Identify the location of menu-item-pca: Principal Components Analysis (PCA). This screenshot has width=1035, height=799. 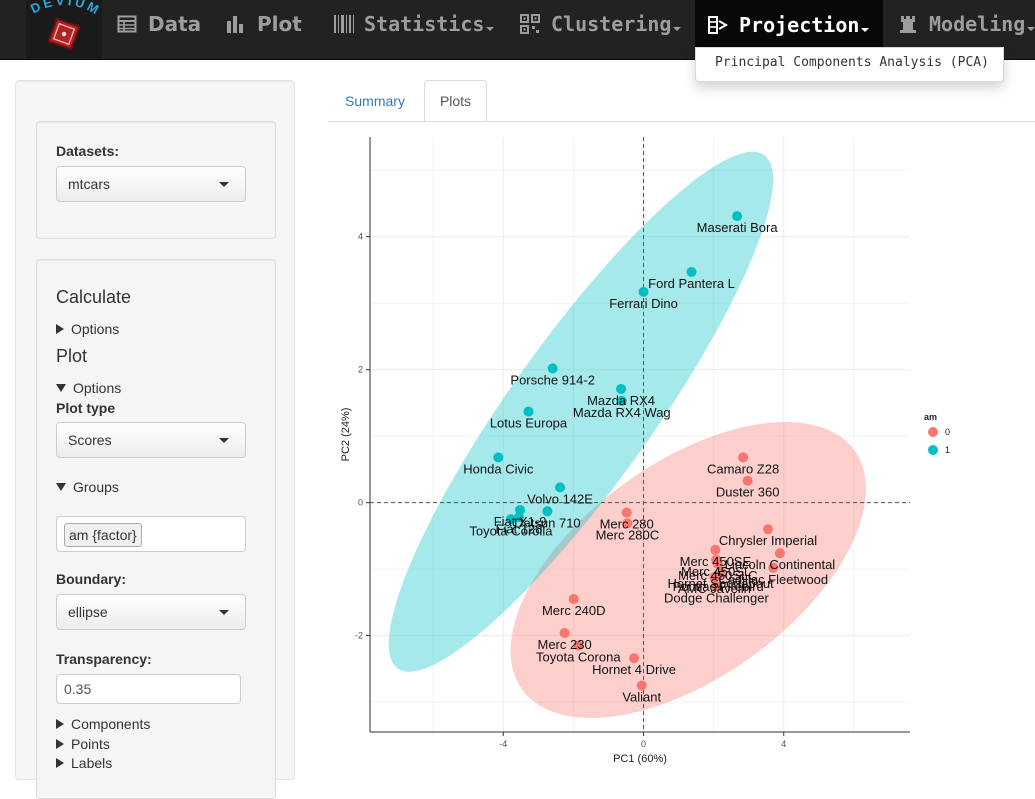
(852, 62).